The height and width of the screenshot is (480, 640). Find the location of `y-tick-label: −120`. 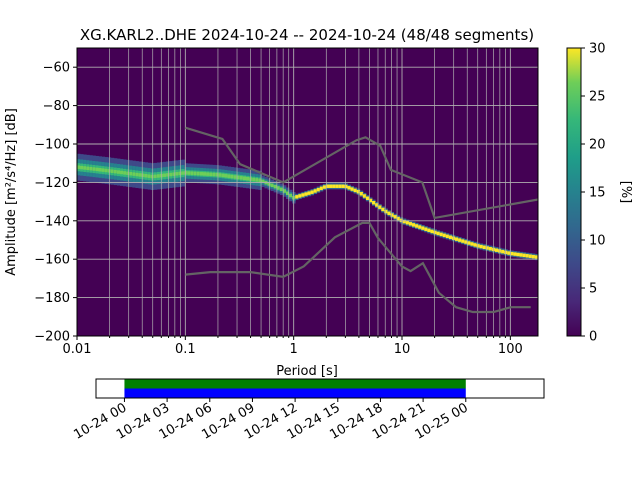

y-tick-label: −120 is located at coordinates (52, 183).